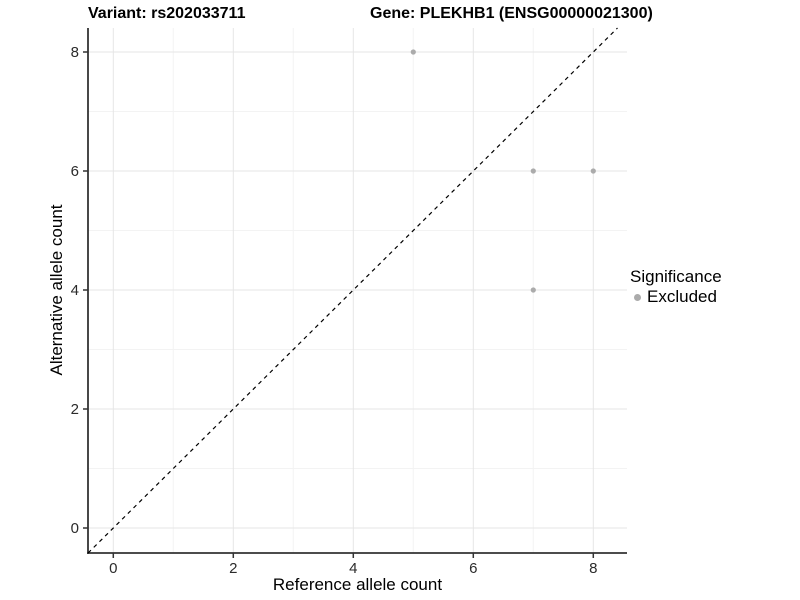 The image size is (800, 600). Describe the element at coordinates (511, 13) in the screenshot. I see `plot-title-gene: Gene: PLEKHB1 (ENSG00000021300)` at that location.